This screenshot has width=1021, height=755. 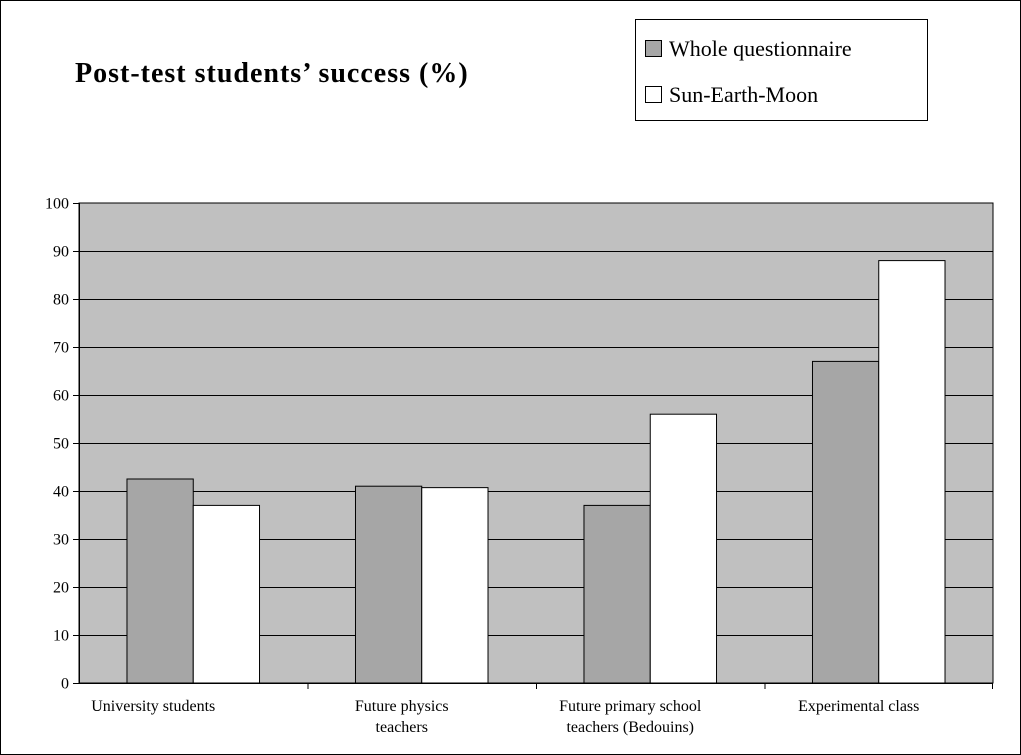 What do you see at coordinates (61, 348) in the screenshot?
I see `y-tick-label: 70` at bounding box center [61, 348].